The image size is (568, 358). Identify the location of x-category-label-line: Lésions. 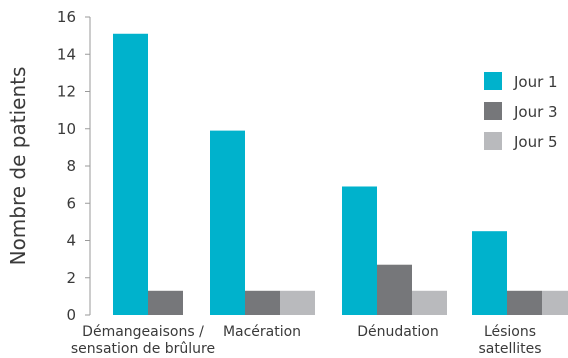
(510, 332).